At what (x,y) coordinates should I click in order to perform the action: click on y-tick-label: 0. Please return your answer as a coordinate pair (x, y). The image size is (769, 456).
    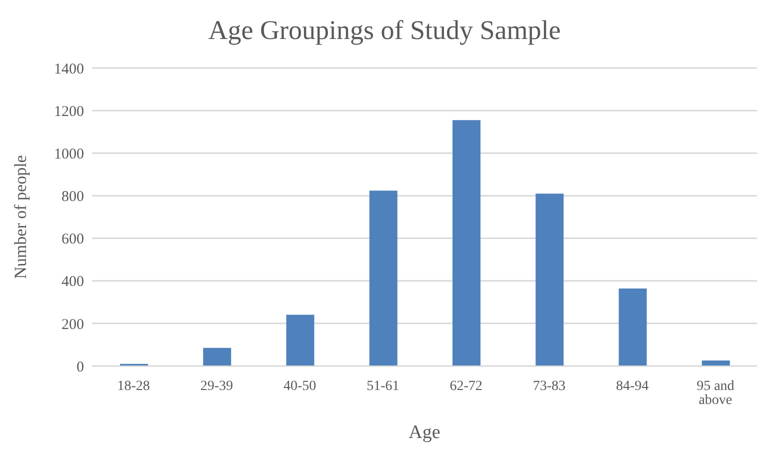
    Looking at the image, I should click on (80, 367).